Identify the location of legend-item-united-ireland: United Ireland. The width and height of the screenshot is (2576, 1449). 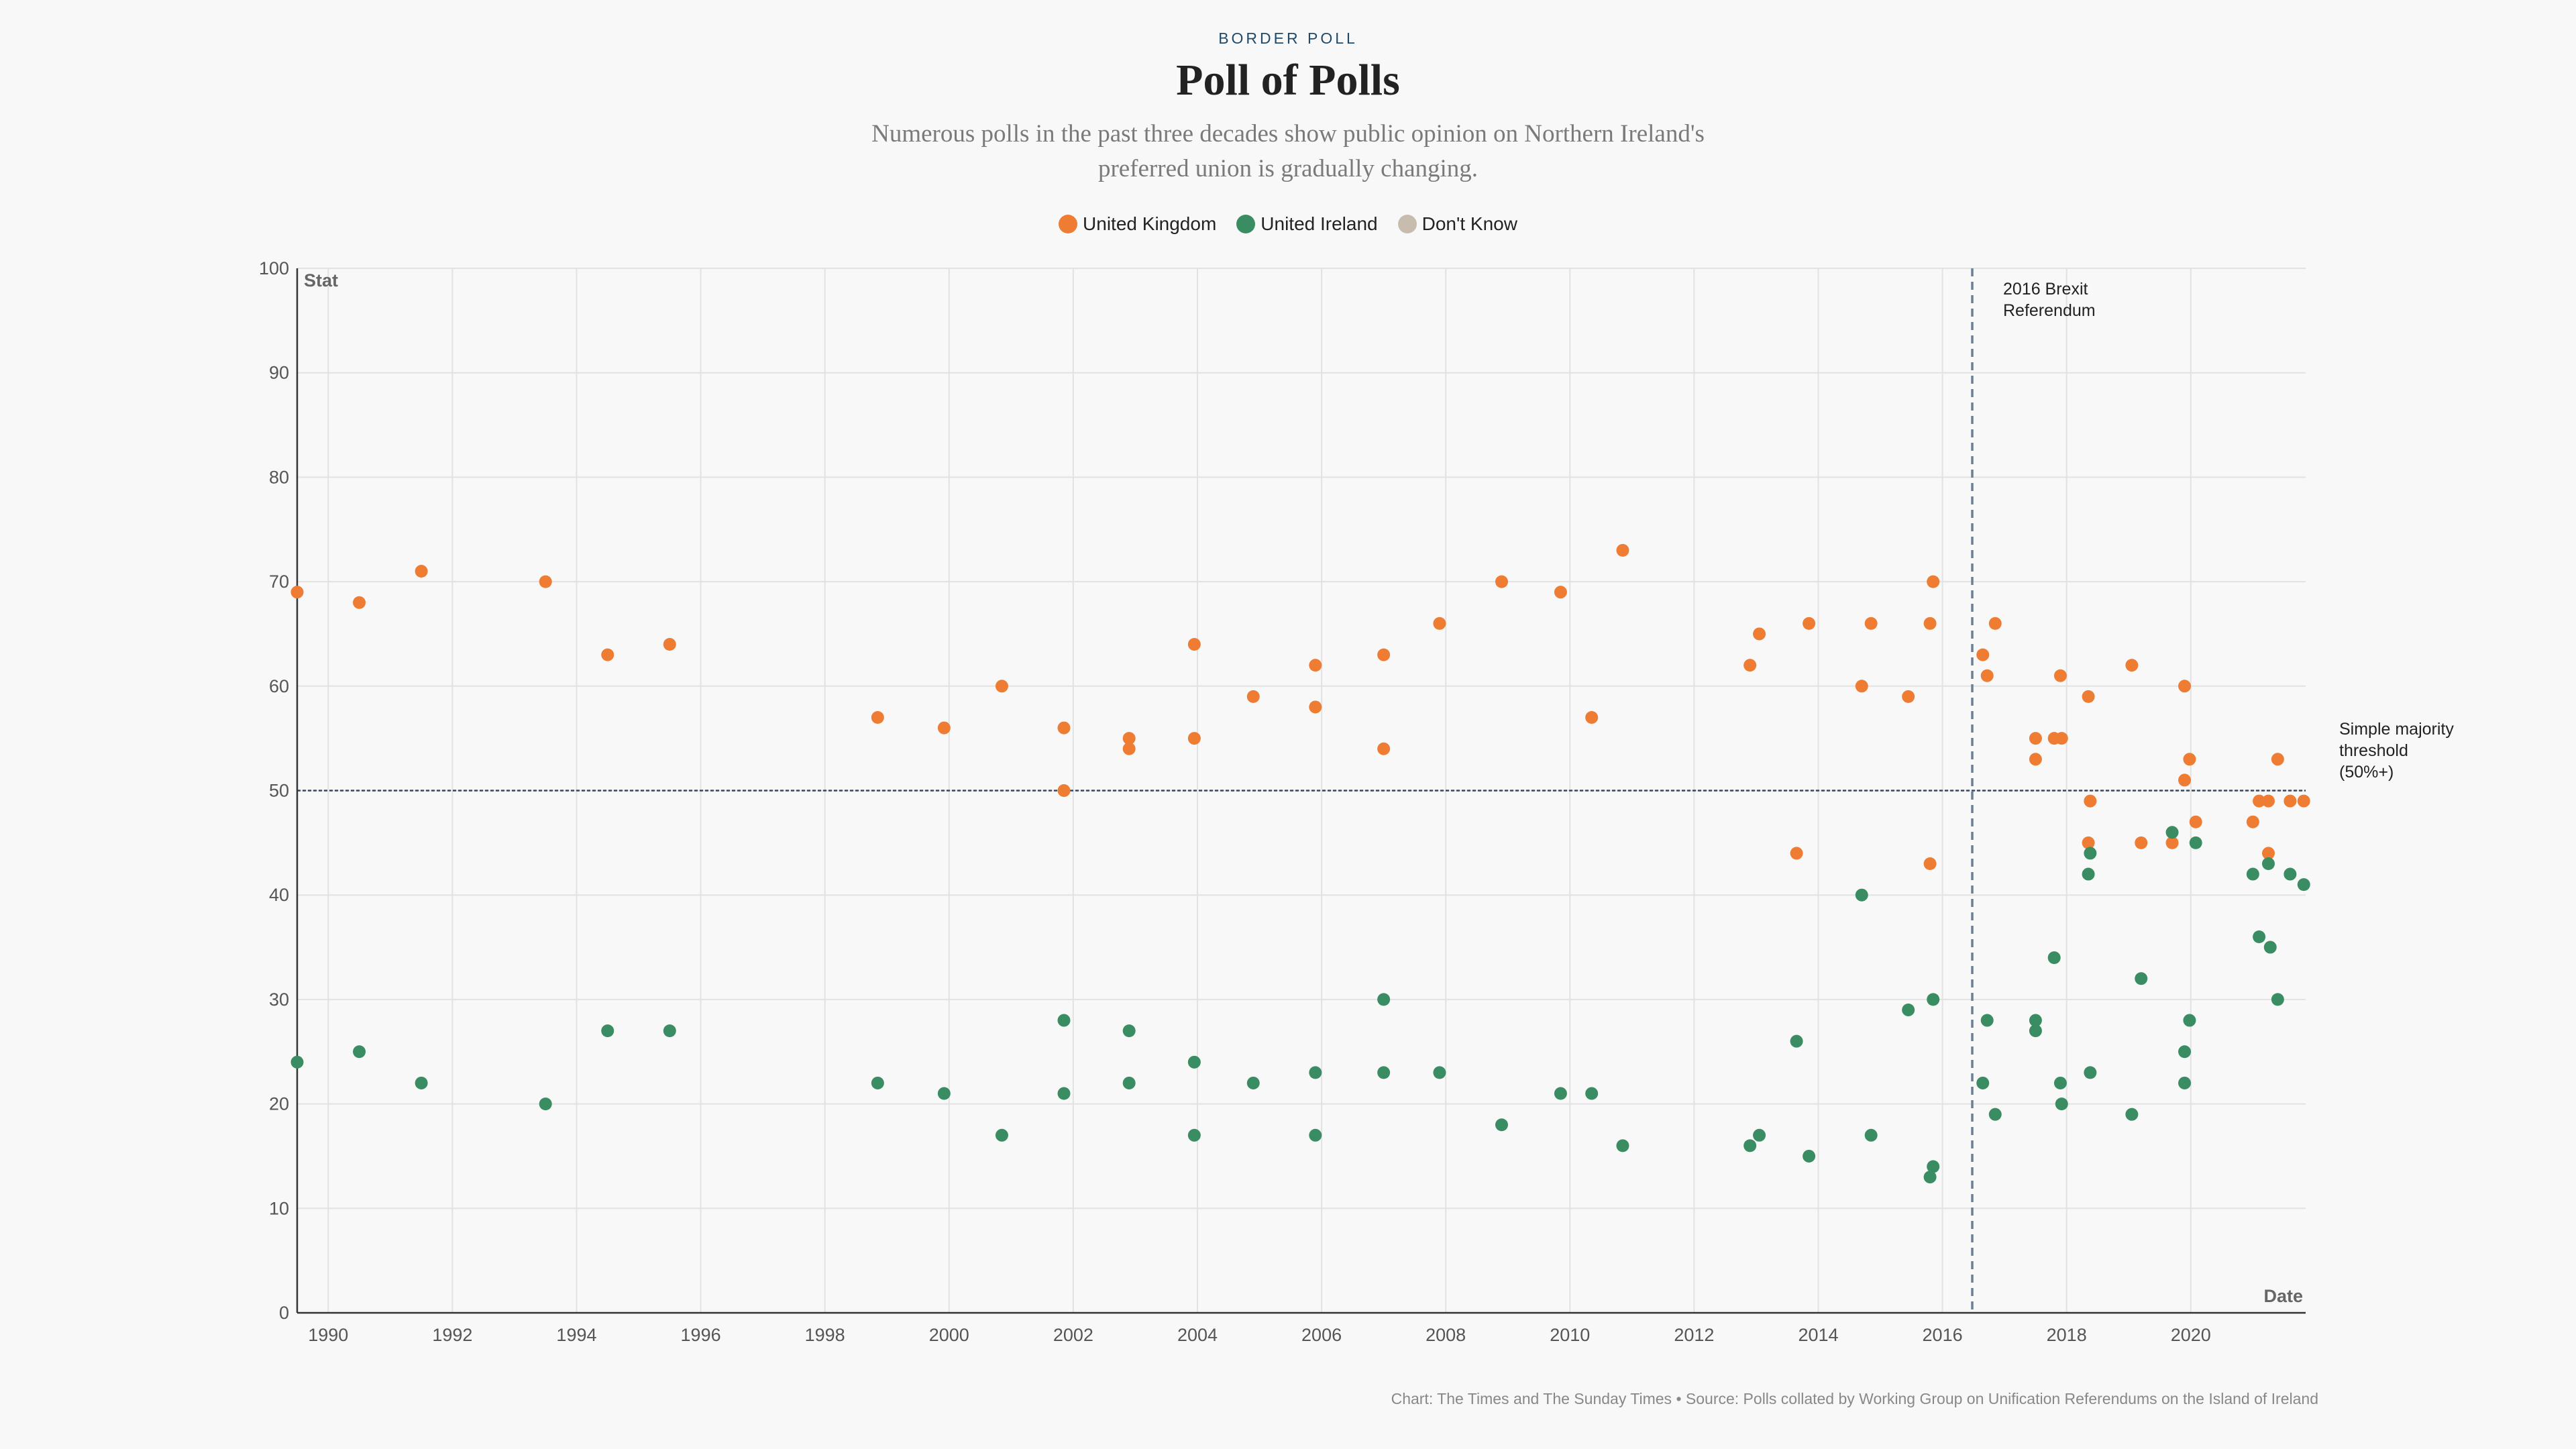
(1307, 224).